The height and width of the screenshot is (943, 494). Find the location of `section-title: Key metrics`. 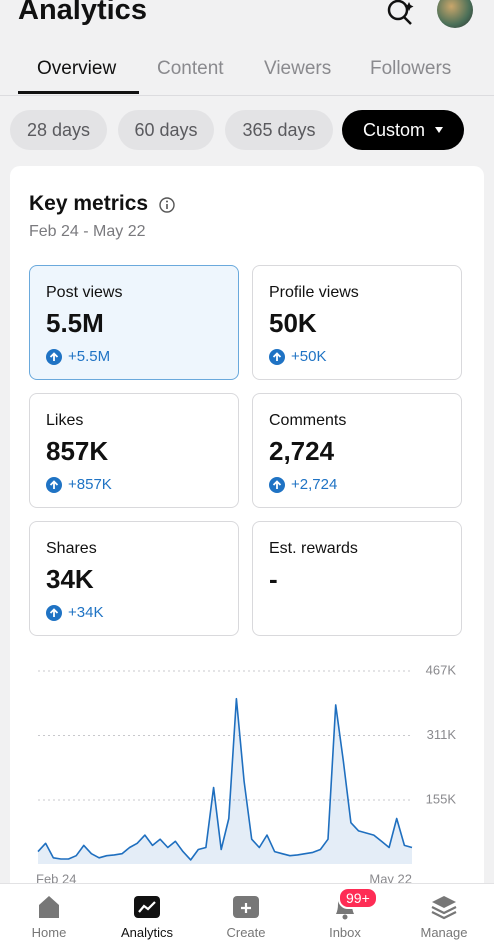

section-title: Key metrics is located at coordinates (89, 203).